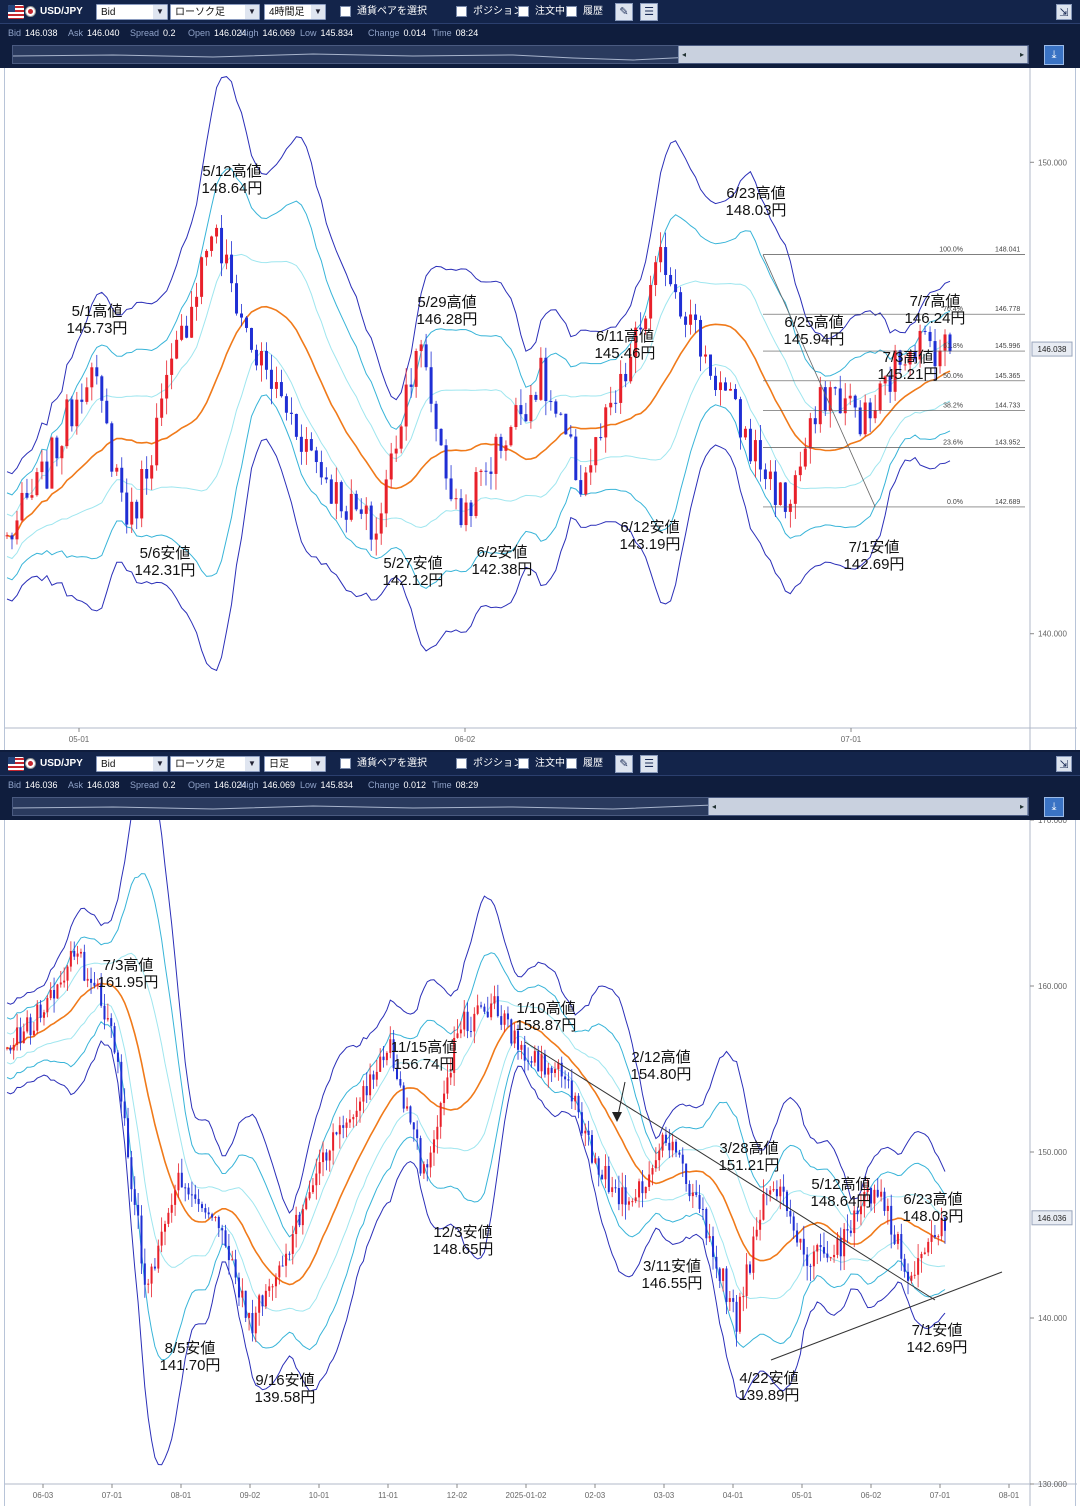 The height and width of the screenshot is (1511, 1080). I want to click on x-tick-label: 02-03, so click(595, 1495).